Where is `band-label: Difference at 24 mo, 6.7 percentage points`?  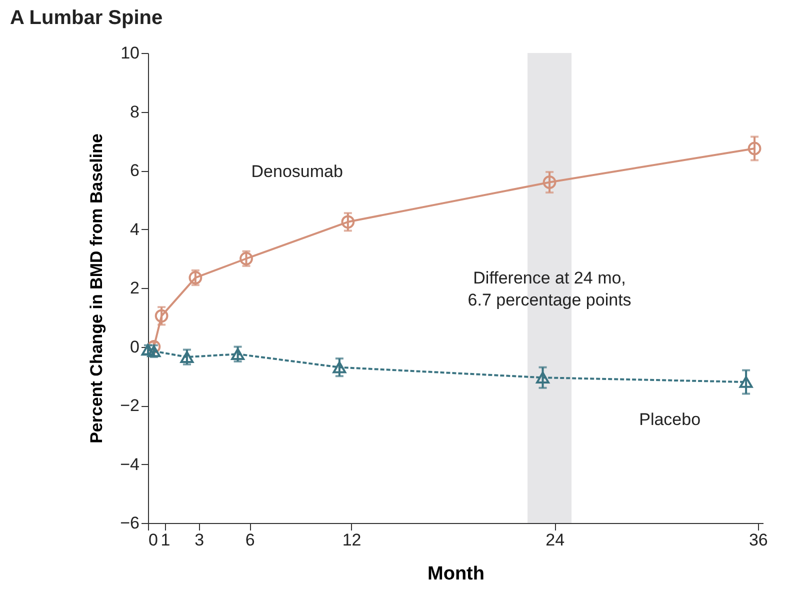 band-label: Difference at 24 mo, 6.7 percentage points is located at coordinates (550, 289).